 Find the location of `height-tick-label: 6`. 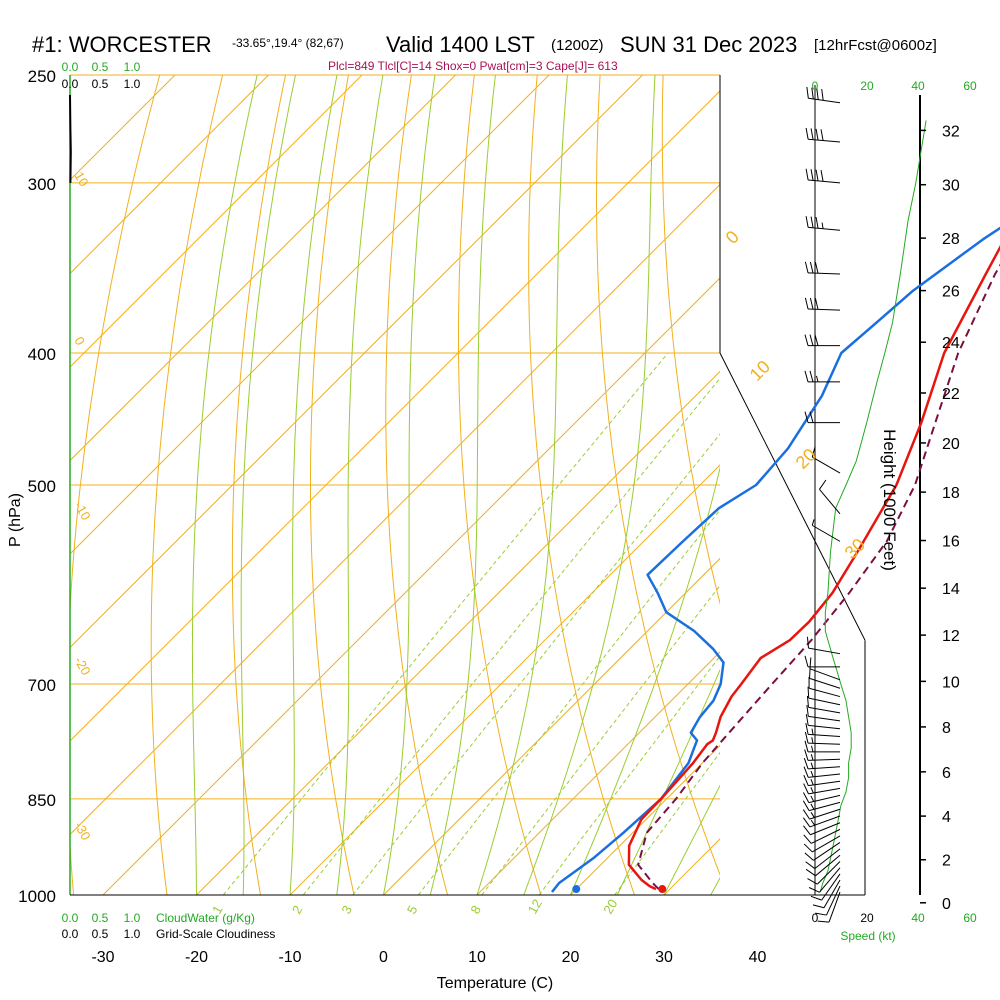

height-tick-label: 6 is located at coordinates (946, 773).